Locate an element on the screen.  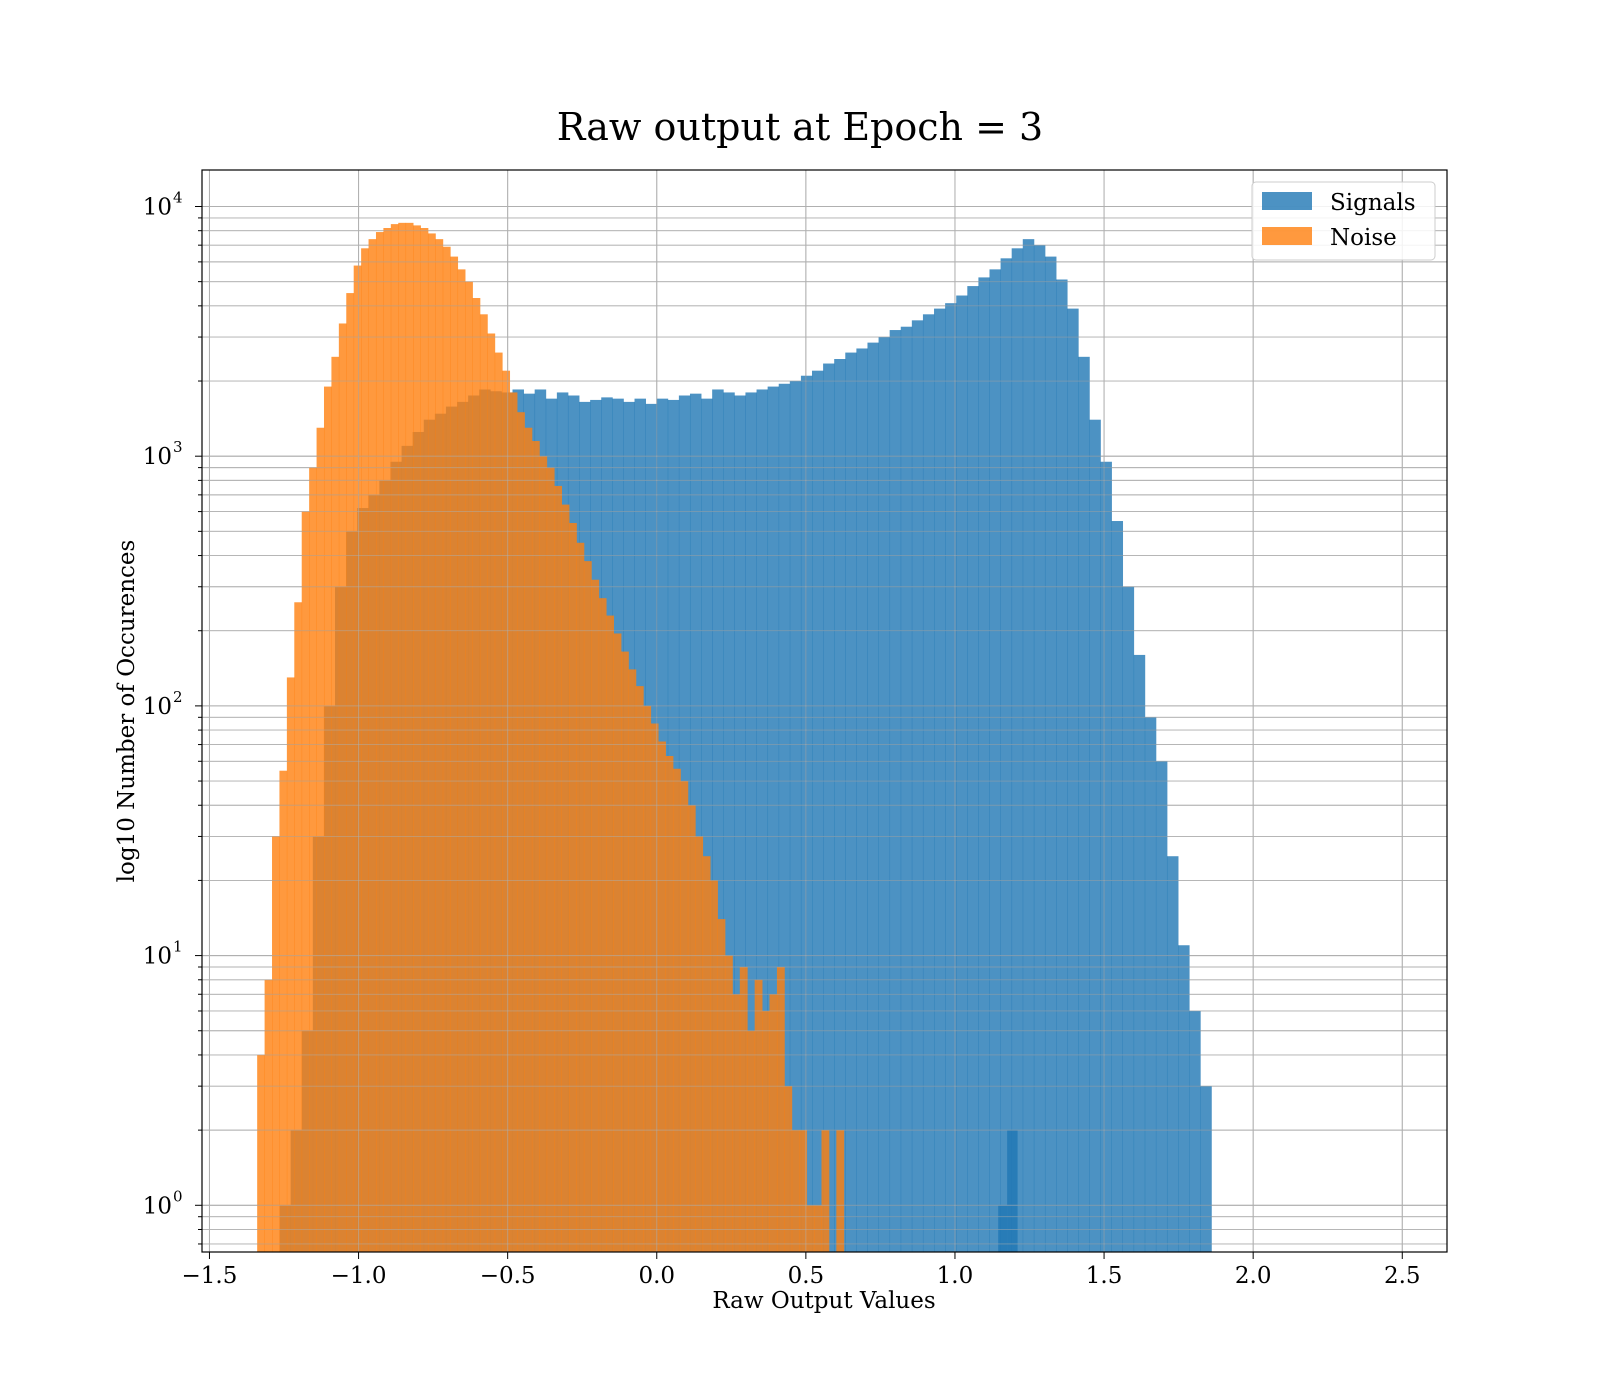
x-tick-label: 0.5 is located at coordinates (806, 1276).